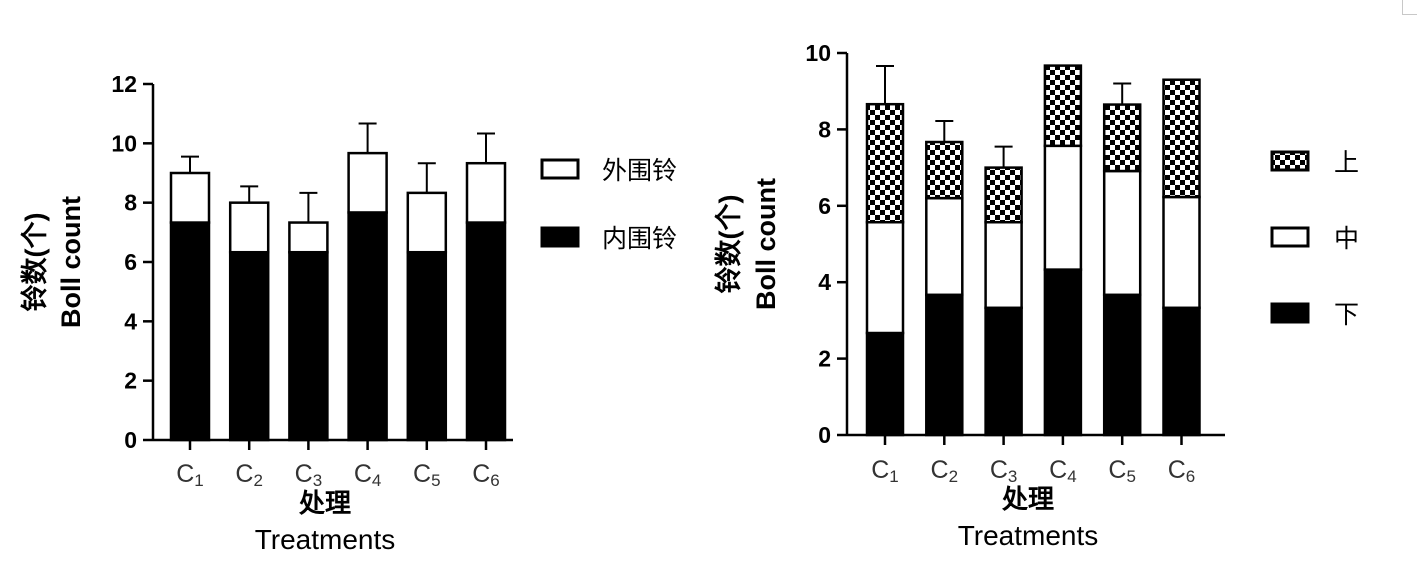 The image size is (1417, 572). Describe the element at coordinates (1346, 314) in the screenshot. I see `legend-label: 下` at that location.